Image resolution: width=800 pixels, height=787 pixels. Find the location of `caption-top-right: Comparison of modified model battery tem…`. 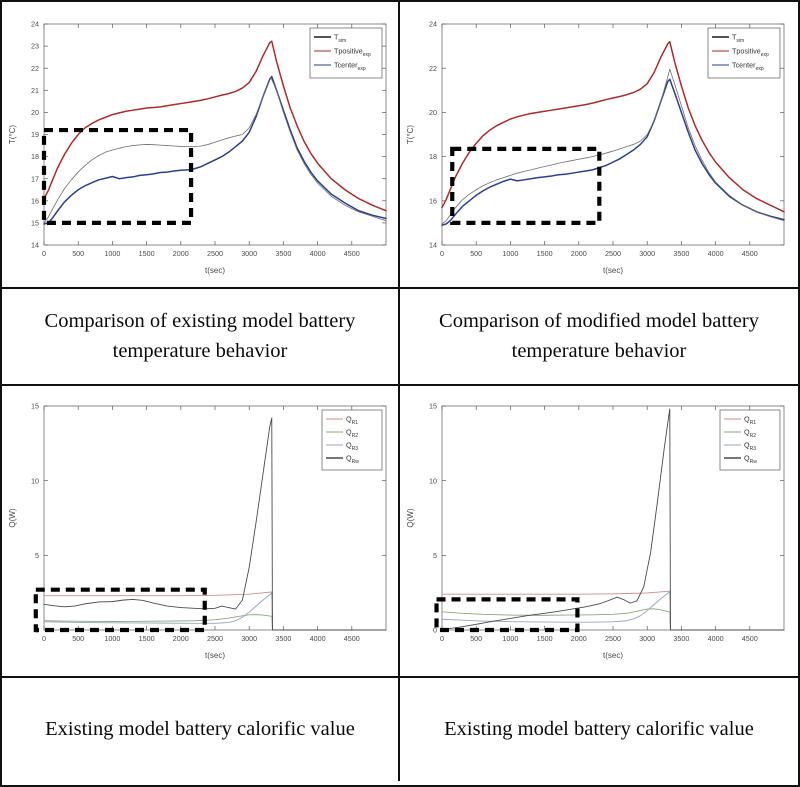

caption-top-right: Comparison of modified model battery tem… is located at coordinates (599, 337).